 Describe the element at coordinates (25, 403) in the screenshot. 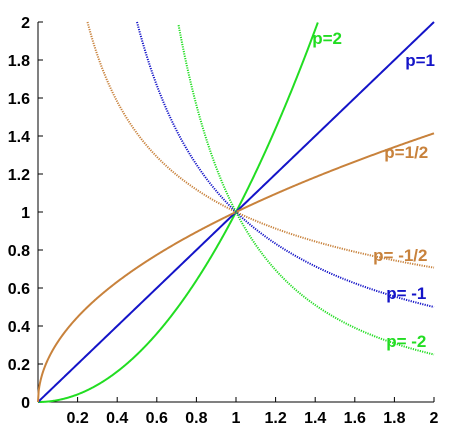

I see `y-tick-label: 0` at that location.